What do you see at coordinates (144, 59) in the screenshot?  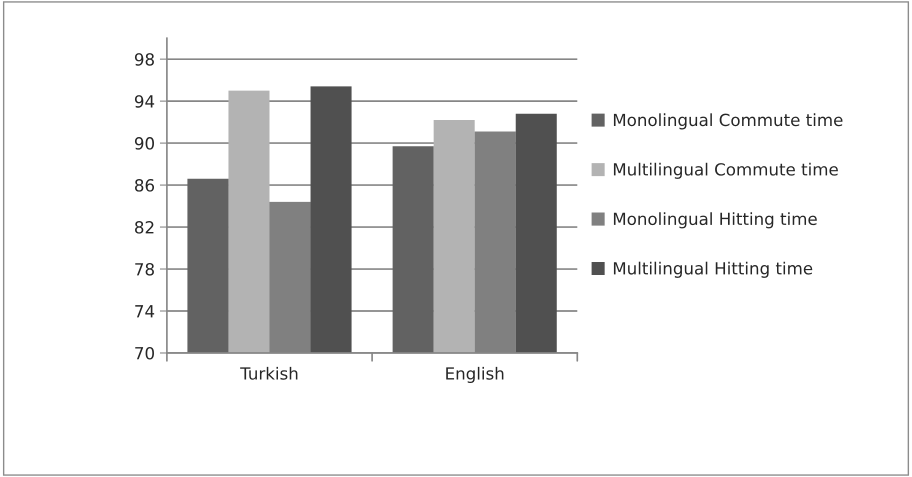 I see `y-tick-label: 98` at bounding box center [144, 59].